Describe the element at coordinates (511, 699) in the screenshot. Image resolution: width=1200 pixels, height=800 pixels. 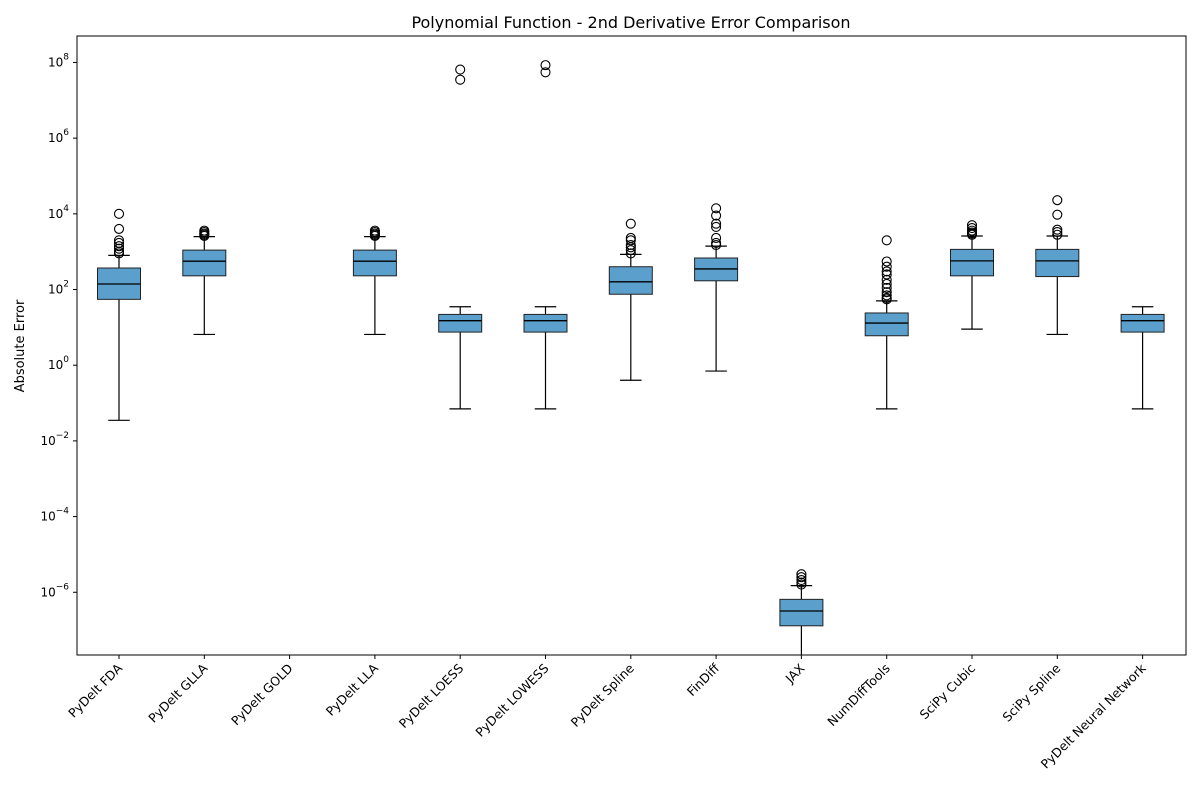
I see `x-tick-label: PyDelt LOWESS` at that location.